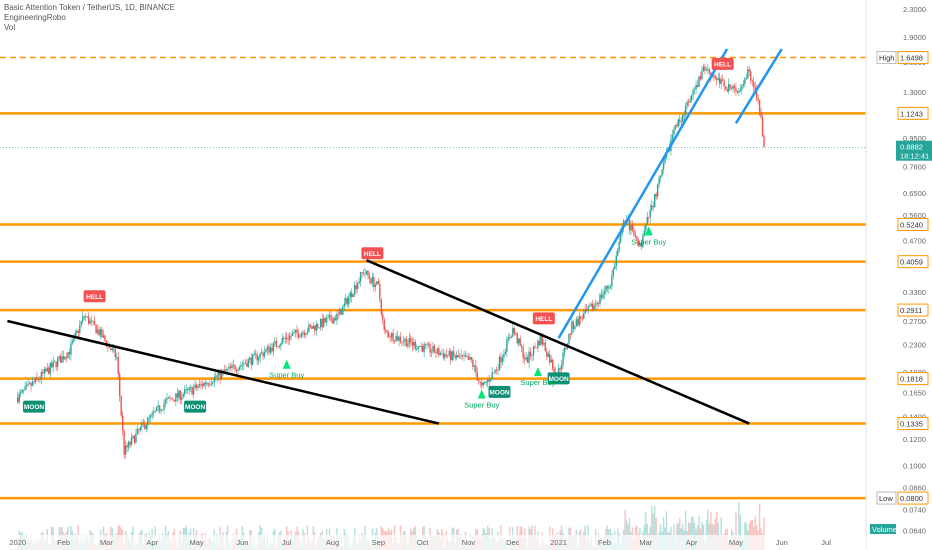 This screenshot has width=932, height=550. Describe the element at coordinates (914, 393) in the screenshot. I see `price-tick-label: 0.1650` at that location.